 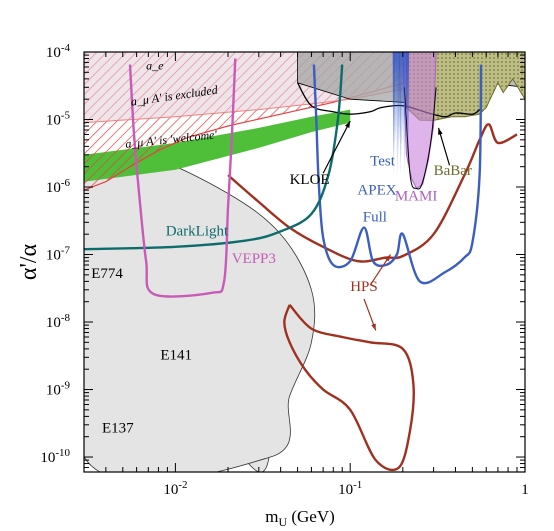 What do you see at coordinates (364, 287) in the screenshot?
I see `annotation-hps: HPS` at bounding box center [364, 287].